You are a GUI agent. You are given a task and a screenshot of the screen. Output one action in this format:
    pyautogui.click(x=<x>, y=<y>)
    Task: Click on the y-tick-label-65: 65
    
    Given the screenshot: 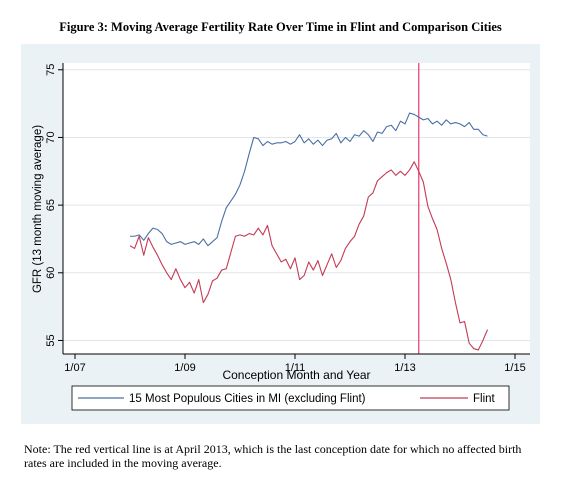 What is the action you would take?
    pyautogui.click(x=51, y=205)
    